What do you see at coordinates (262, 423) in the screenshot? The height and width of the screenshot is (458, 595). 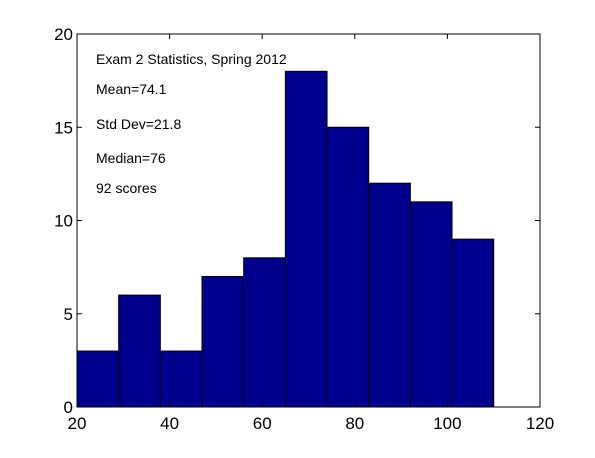 I see `x-tick-label: 60` at bounding box center [262, 423].